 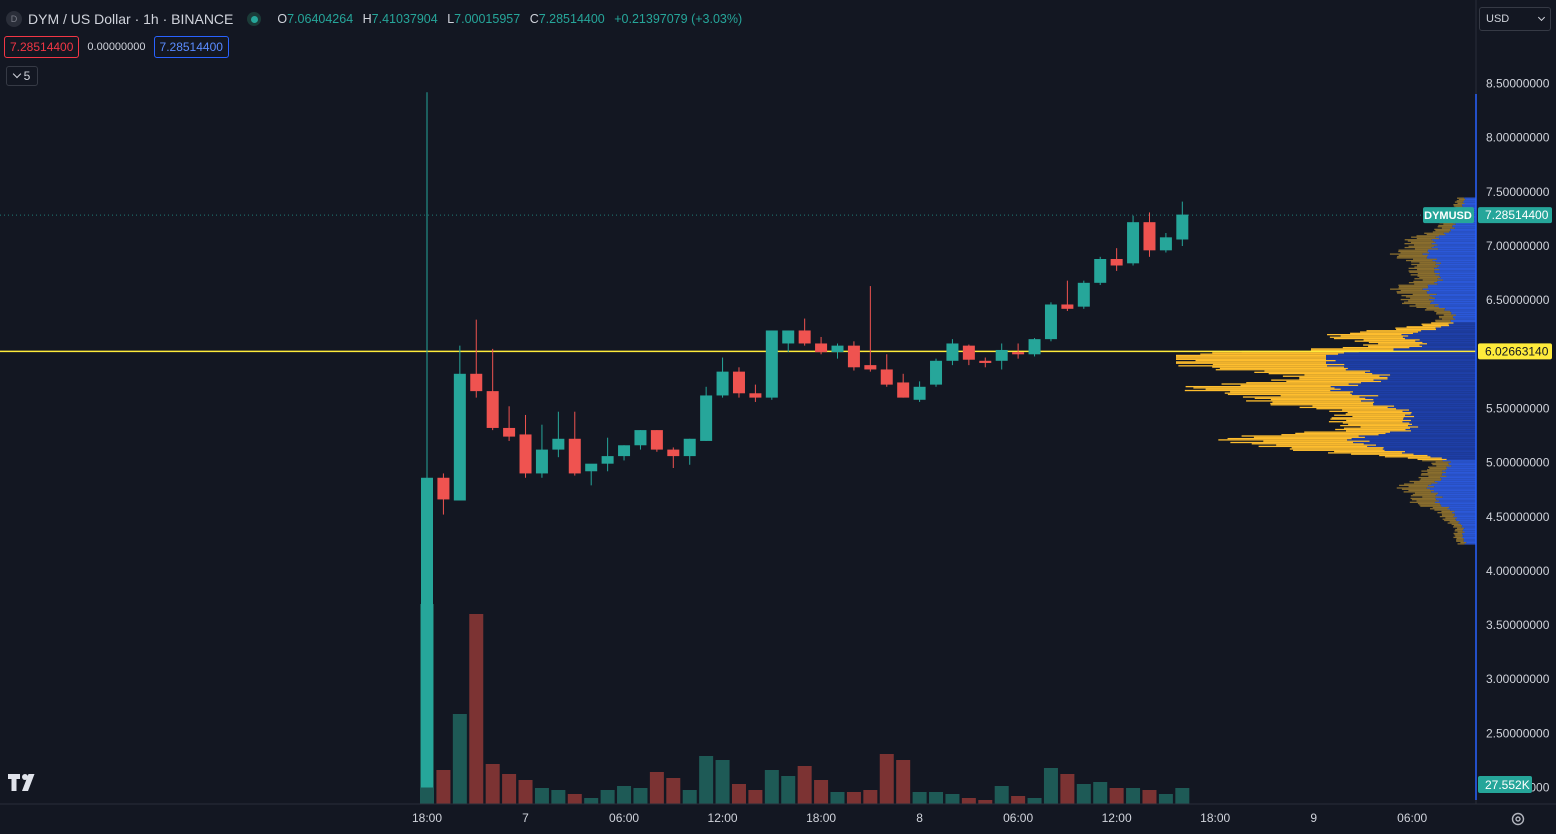 I want to click on y-tick-label: 6.50000000, so click(x=1518, y=300).